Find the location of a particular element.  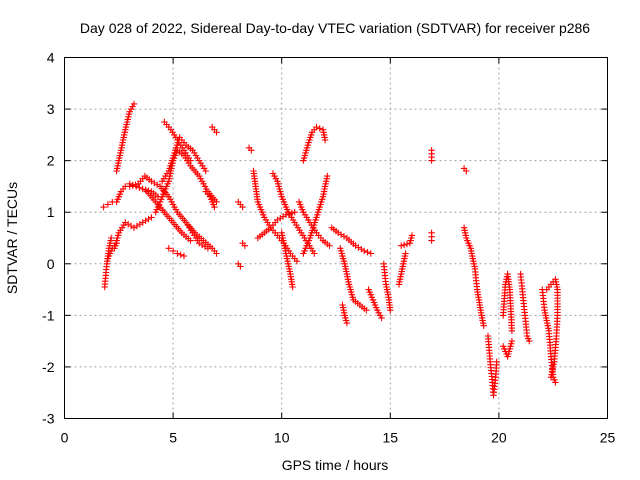

y-tick-label: -2 is located at coordinates (48, 367).